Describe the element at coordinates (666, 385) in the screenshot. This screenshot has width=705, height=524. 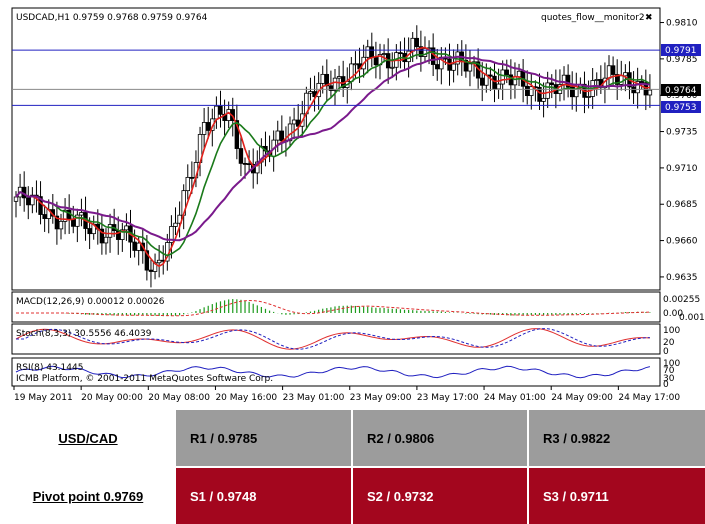
I see `rsi-tick-0: 0` at that location.